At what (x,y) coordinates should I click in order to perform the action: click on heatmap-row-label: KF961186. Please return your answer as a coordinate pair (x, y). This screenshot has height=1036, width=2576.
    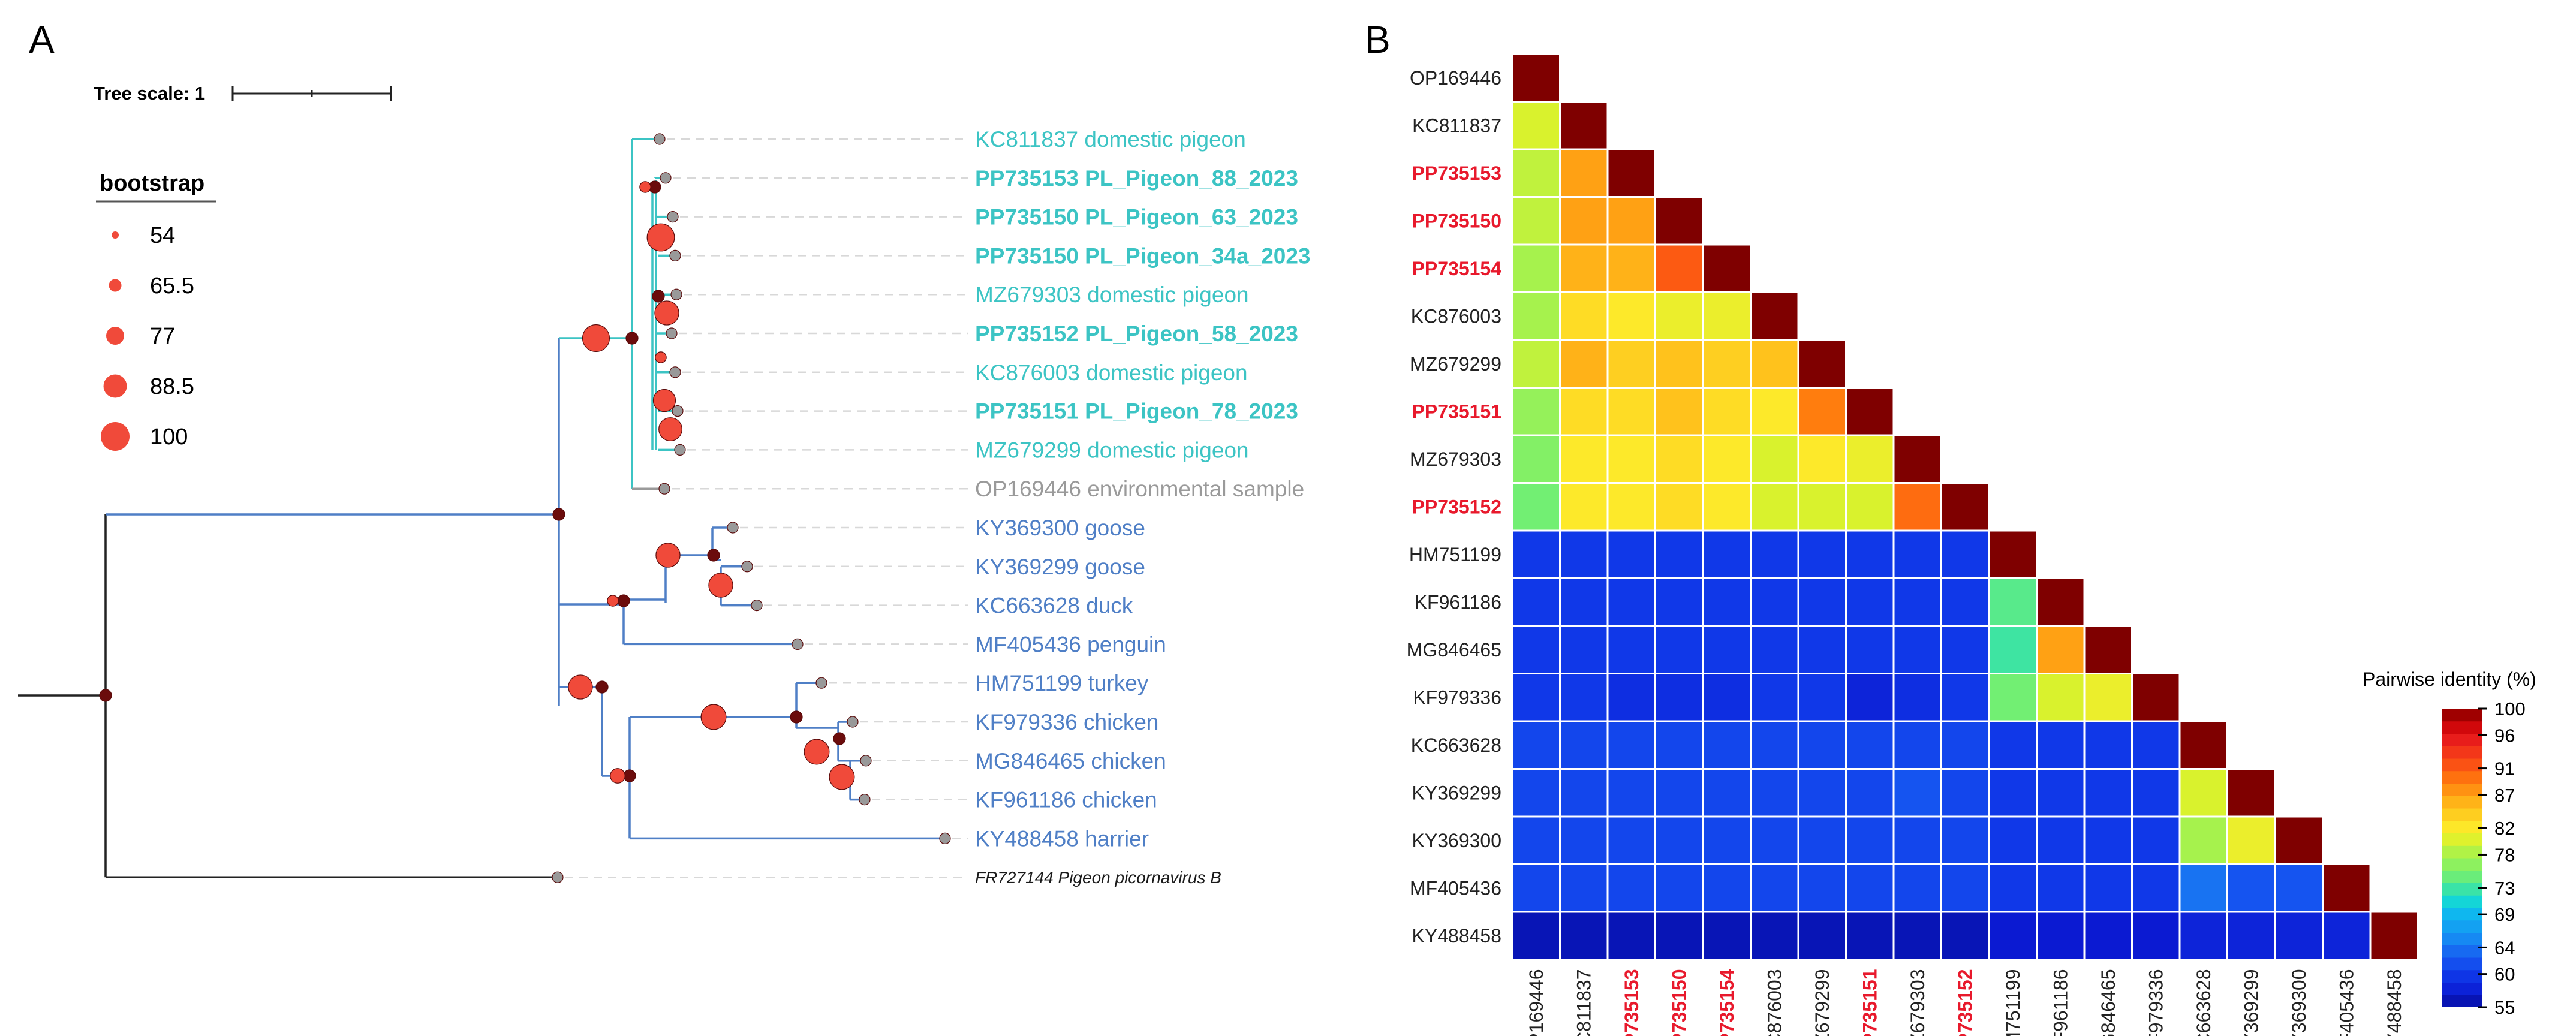
    Looking at the image, I should click on (1458, 602).